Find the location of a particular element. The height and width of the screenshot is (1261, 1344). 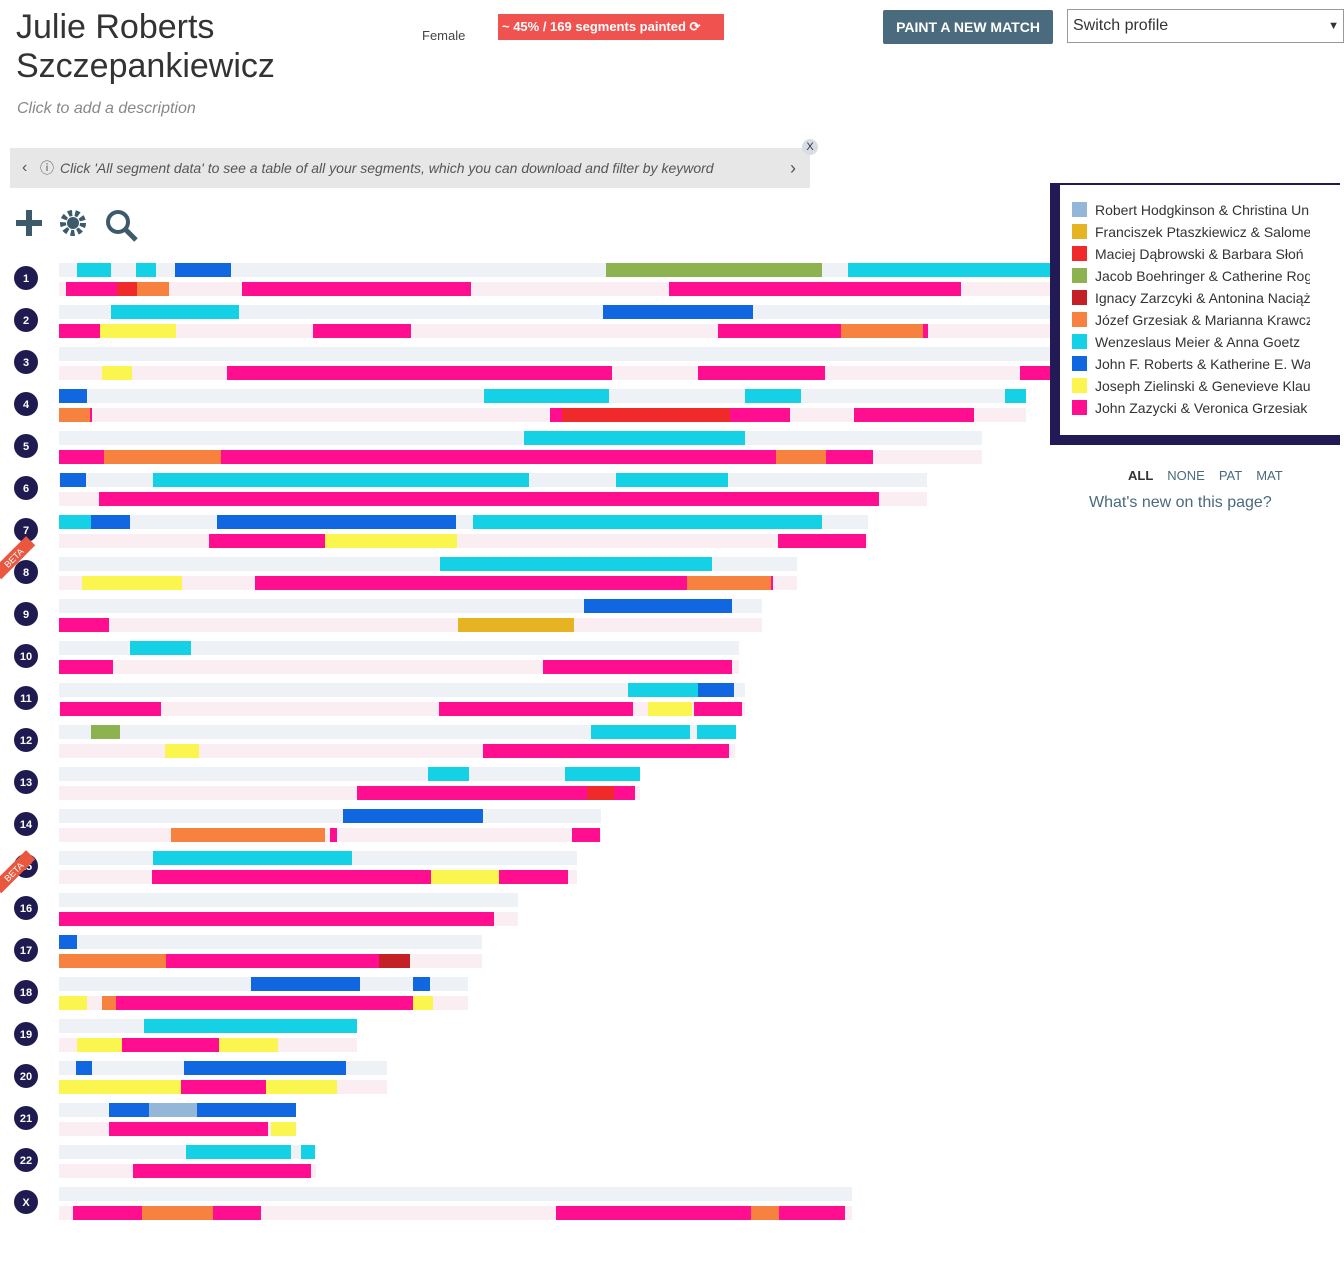

chromosome-label: 1 is located at coordinates (26, 279).